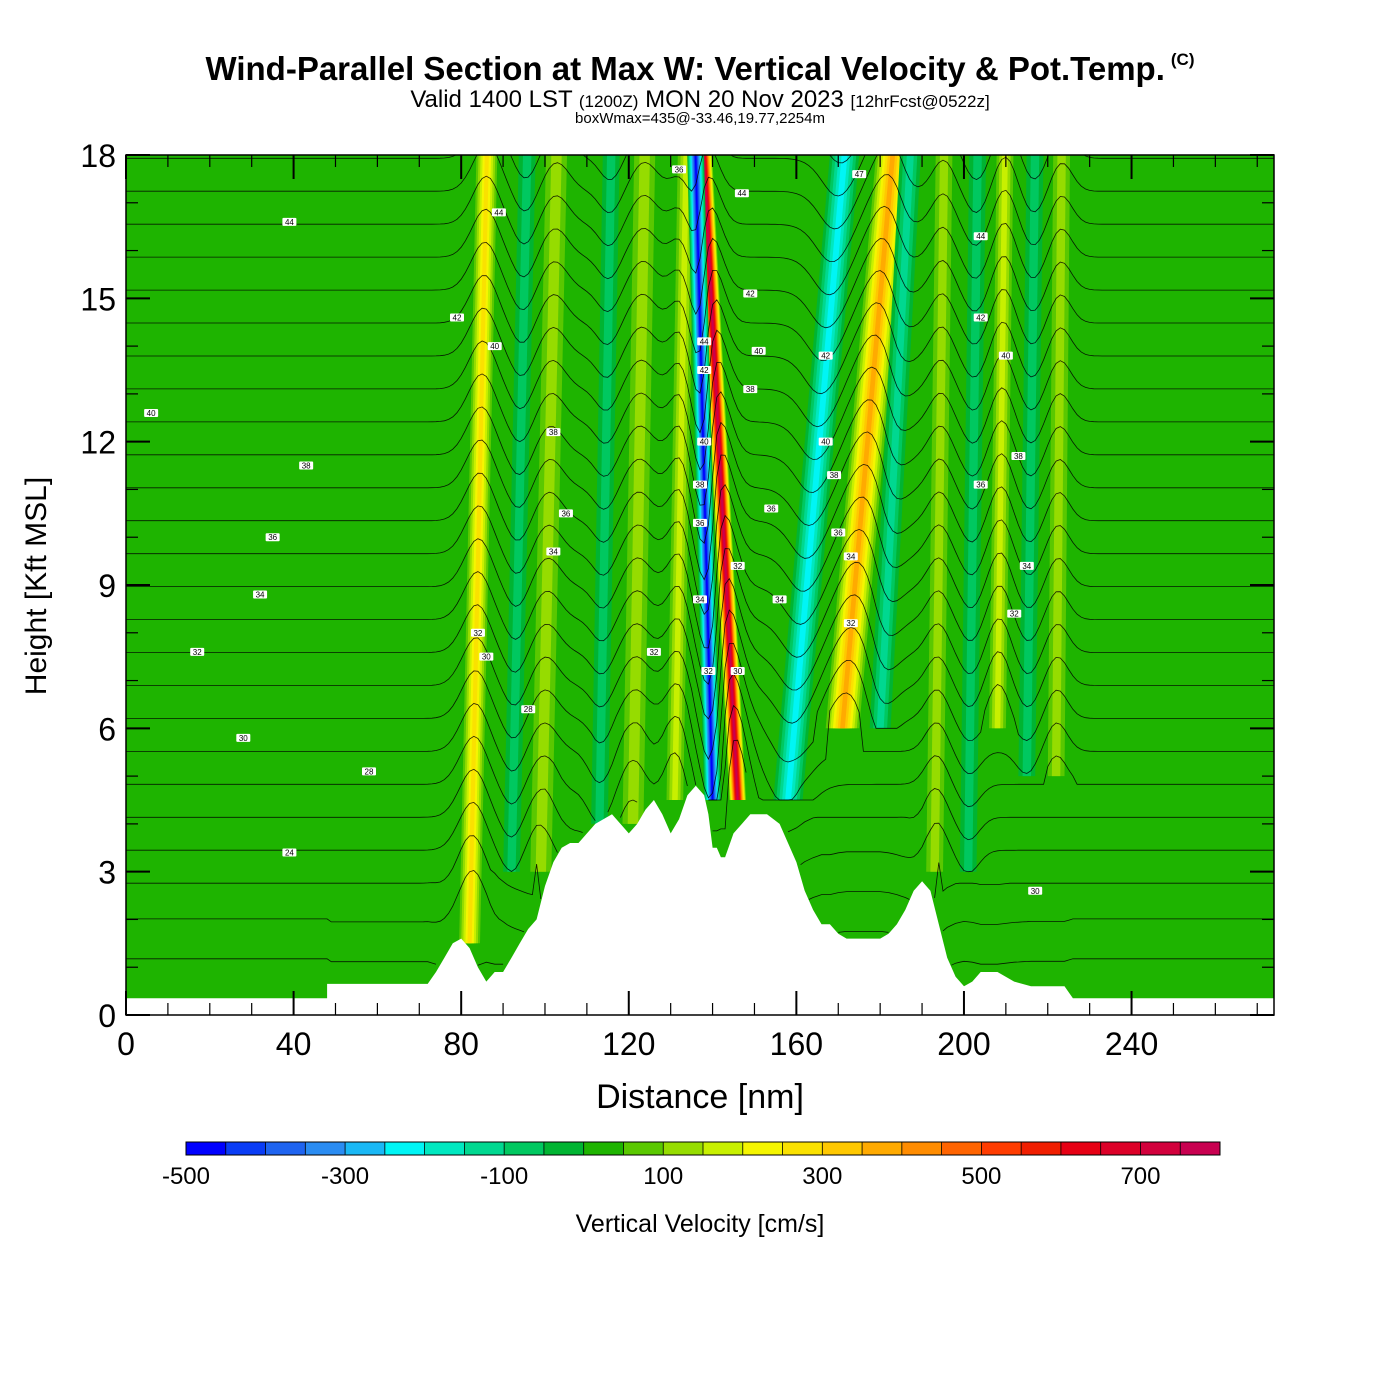 The image size is (1400, 1400). I want to click on contour-label: 47, so click(859, 174).